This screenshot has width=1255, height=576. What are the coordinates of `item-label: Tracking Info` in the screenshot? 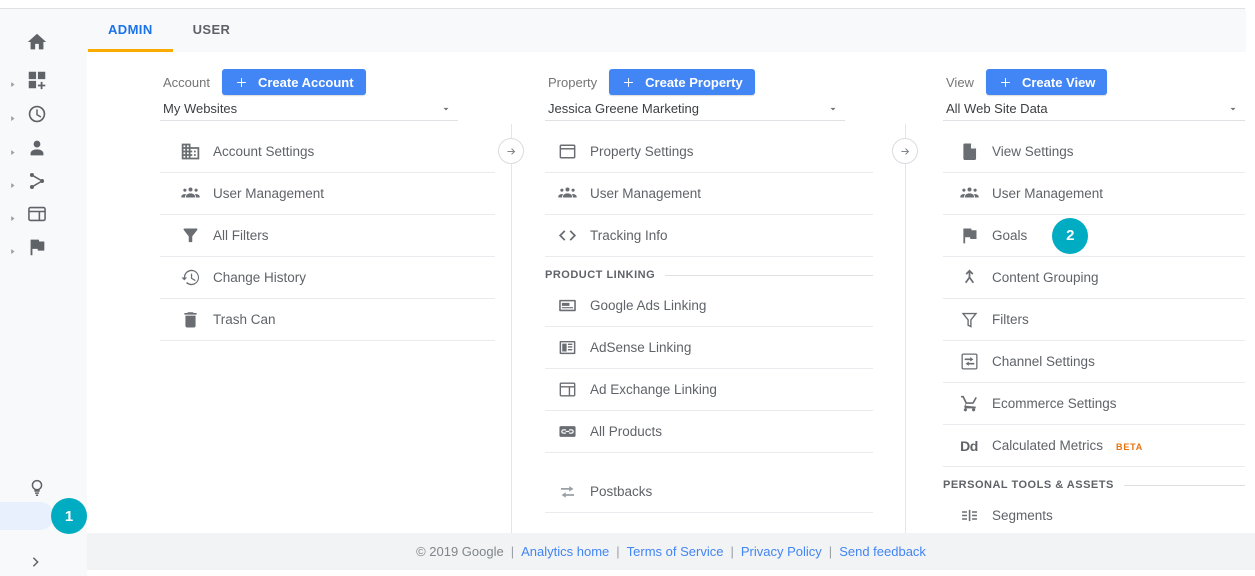 It's located at (629, 235).